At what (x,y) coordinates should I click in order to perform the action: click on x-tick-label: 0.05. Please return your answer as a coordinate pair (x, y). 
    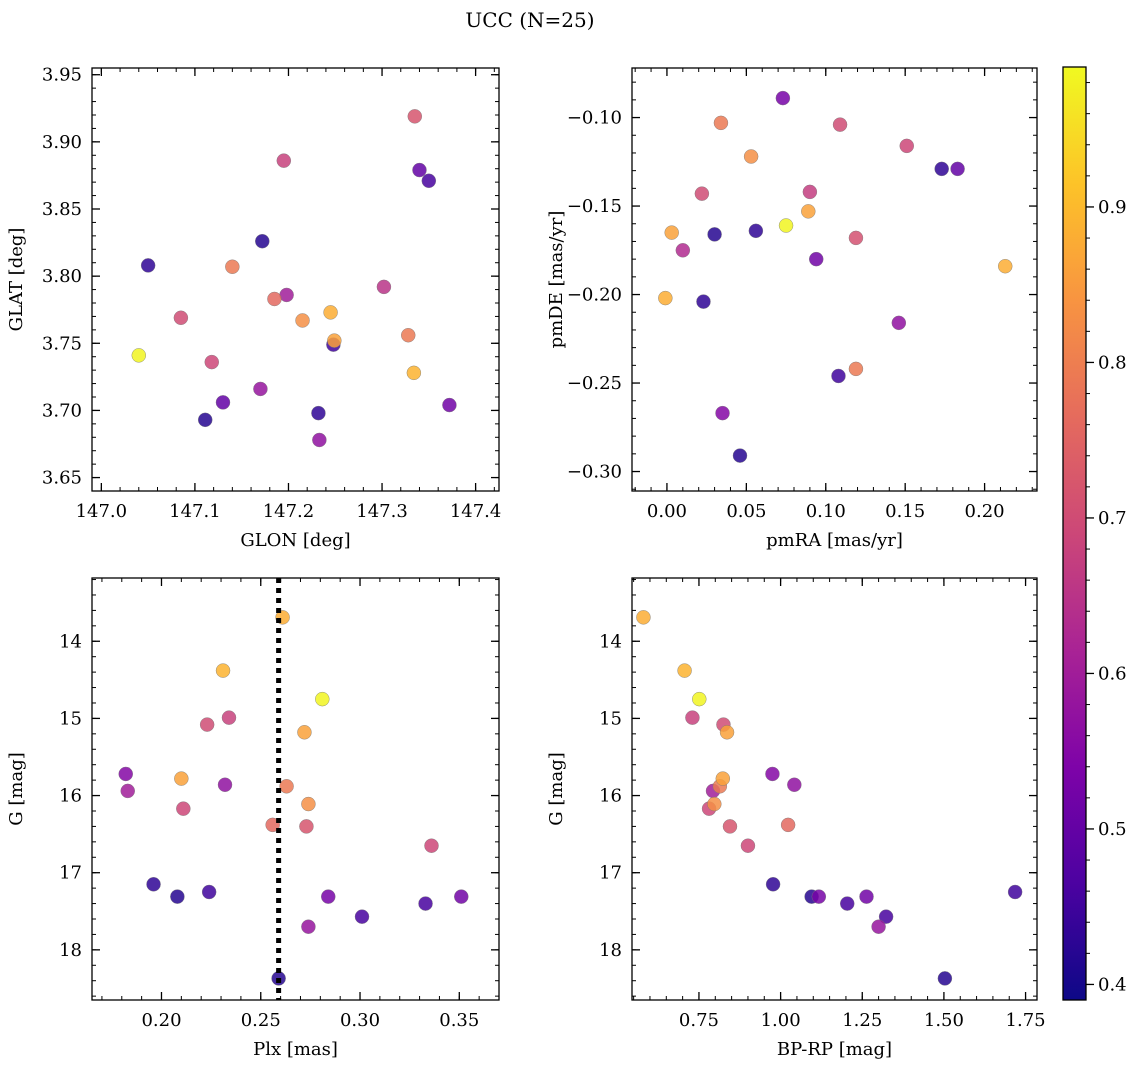
    Looking at the image, I should click on (746, 511).